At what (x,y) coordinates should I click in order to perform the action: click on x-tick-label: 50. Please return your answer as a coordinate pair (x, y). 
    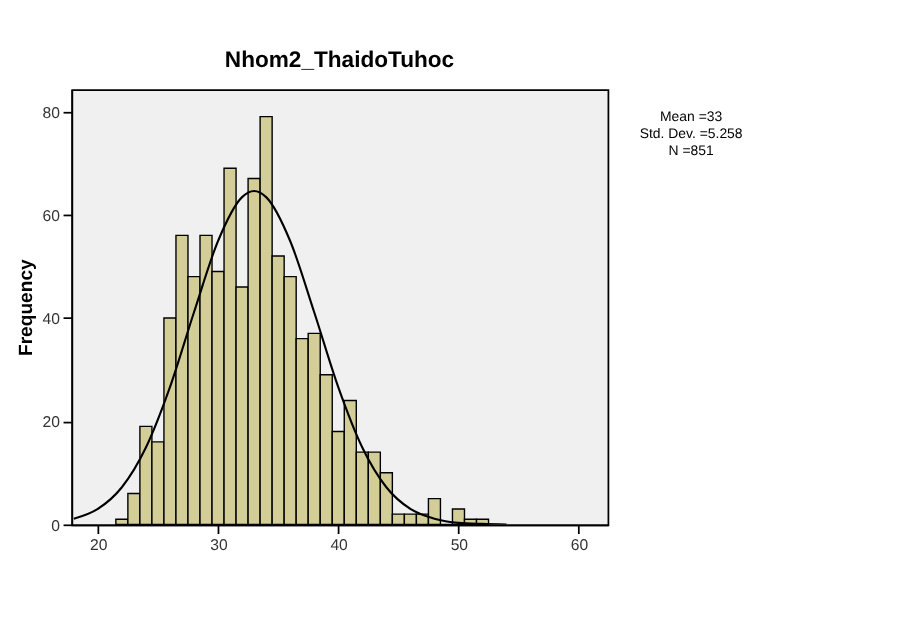
    Looking at the image, I should click on (460, 544).